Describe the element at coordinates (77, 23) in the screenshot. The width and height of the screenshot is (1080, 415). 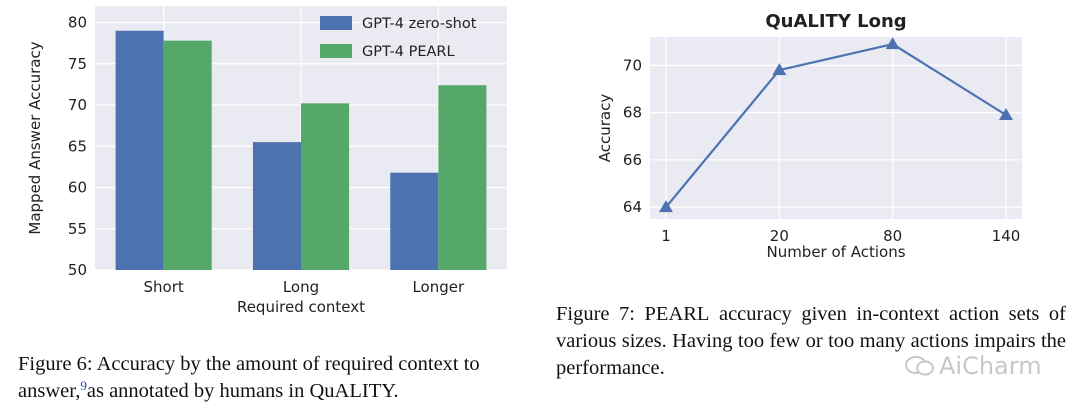
I see `y-tick-label: 80` at that location.